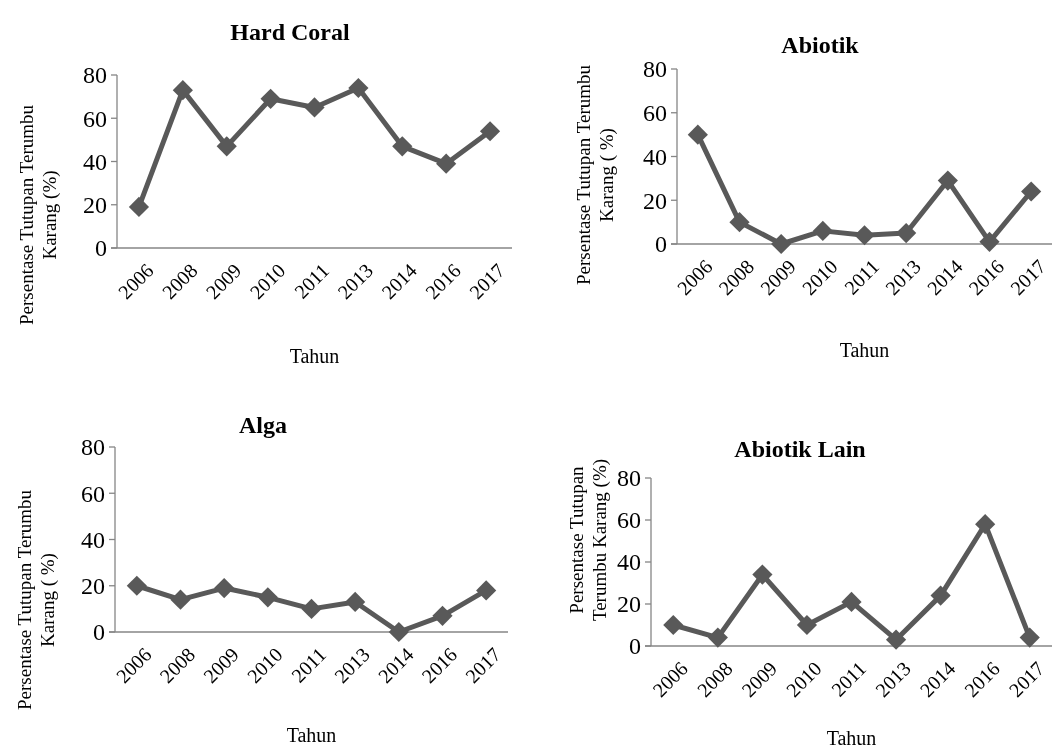 Image resolution: width=1062 pixels, height=751 pixels. Describe the element at coordinates (290, 32) in the screenshot. I see `chart-title: Hard Coral` at that location.